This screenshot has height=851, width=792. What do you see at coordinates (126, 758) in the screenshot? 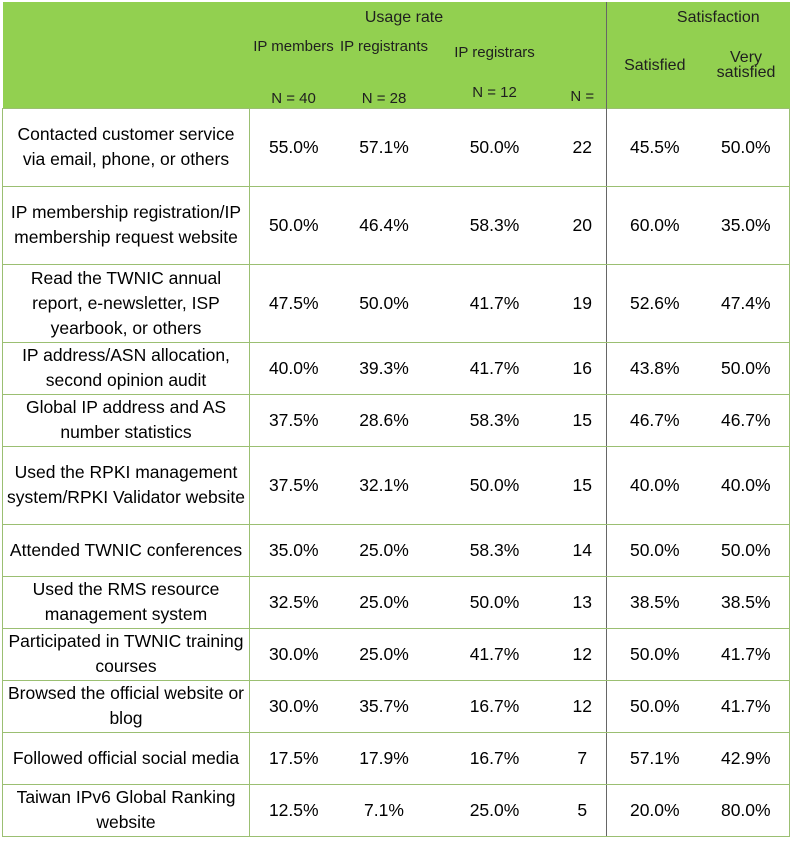
I see `service-cell: Followed official social media` at bounding box center [126, 758].